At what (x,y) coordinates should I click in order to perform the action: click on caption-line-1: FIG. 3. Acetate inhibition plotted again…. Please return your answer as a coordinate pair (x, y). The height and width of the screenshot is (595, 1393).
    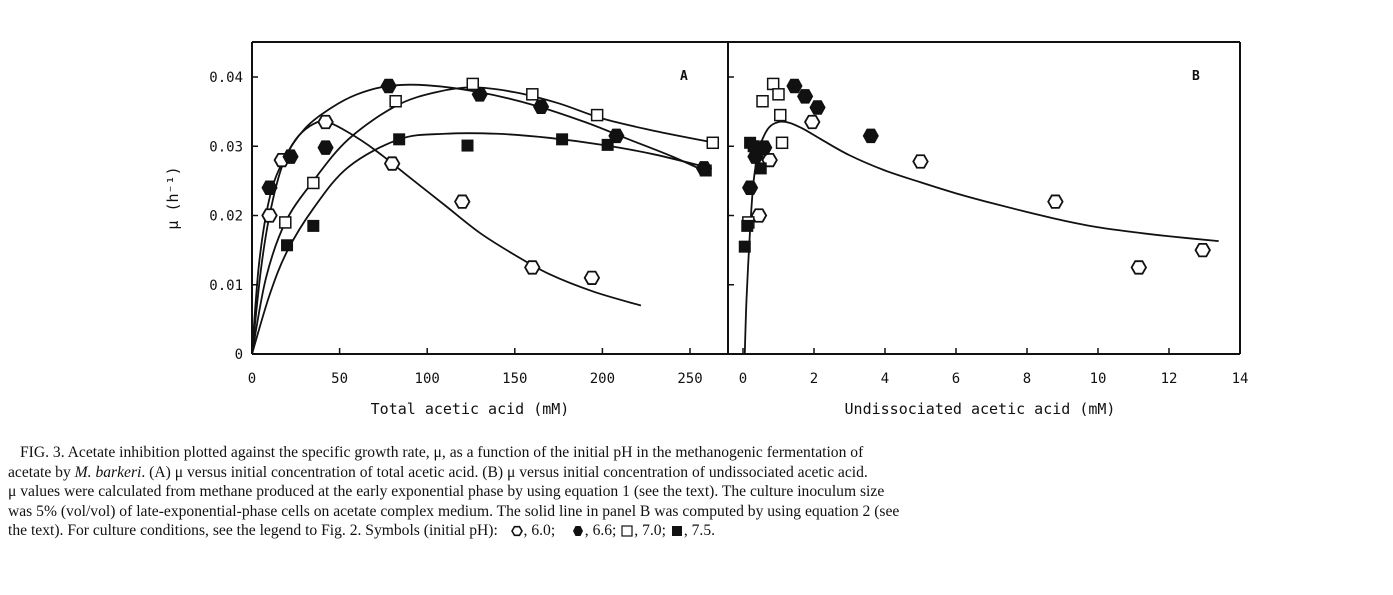
    Looking at the image, I should click on (442, 452).